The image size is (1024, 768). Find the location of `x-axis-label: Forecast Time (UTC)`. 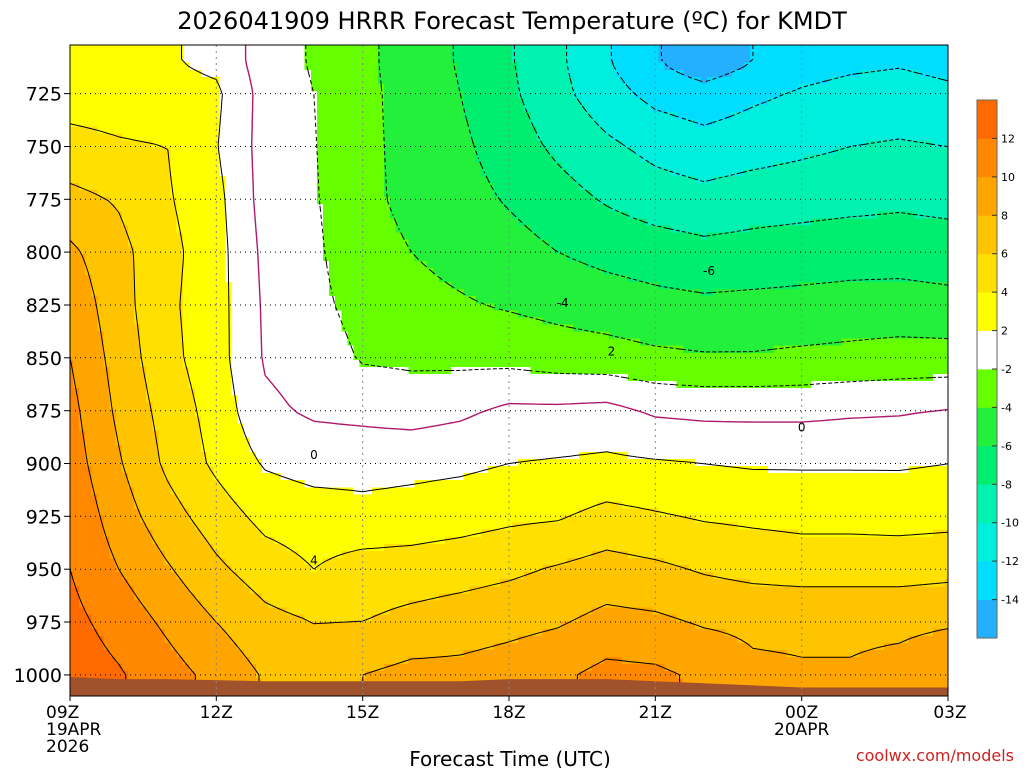

x-axis-label: Forecast Time (UTC) is located at coordinates (510, 757).